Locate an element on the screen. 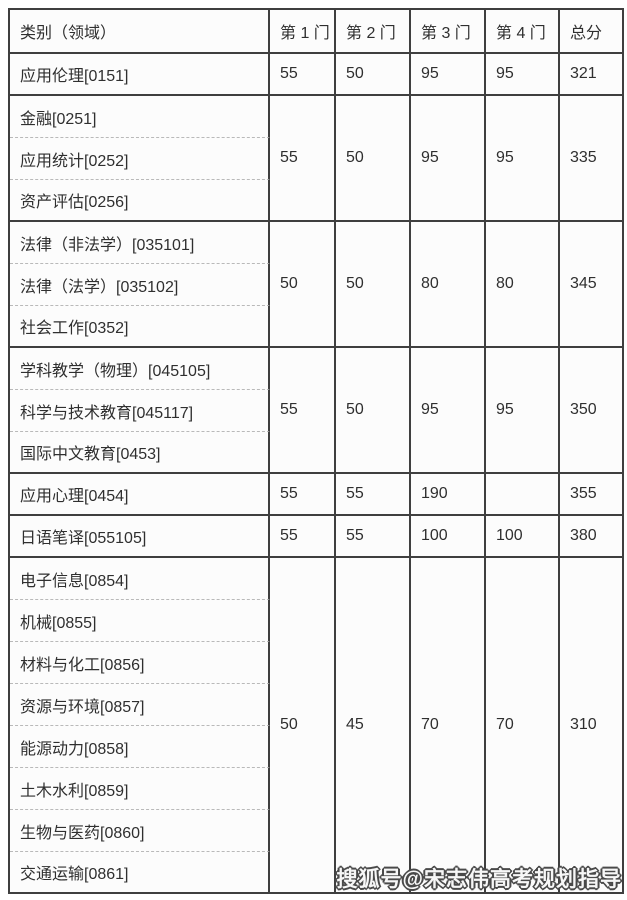  header-cell-exam4: 第 4 门 is located at coordinates (523, 32).